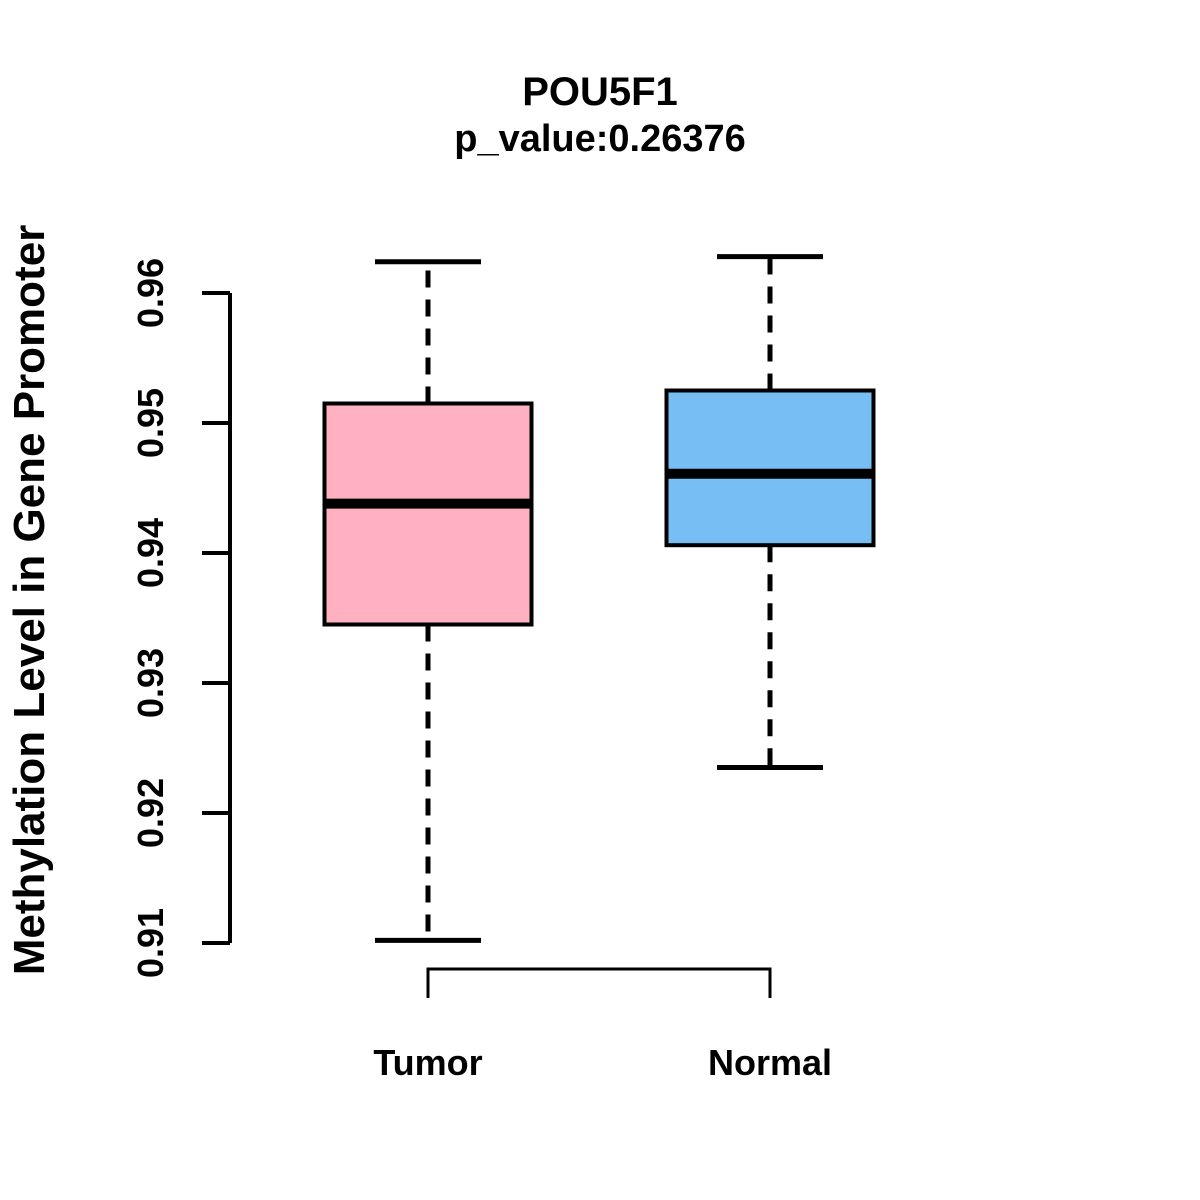  What do you see at coordinates (770, 468) in the screenshot?
I see `normal-box` at bounding box center [770, 468].